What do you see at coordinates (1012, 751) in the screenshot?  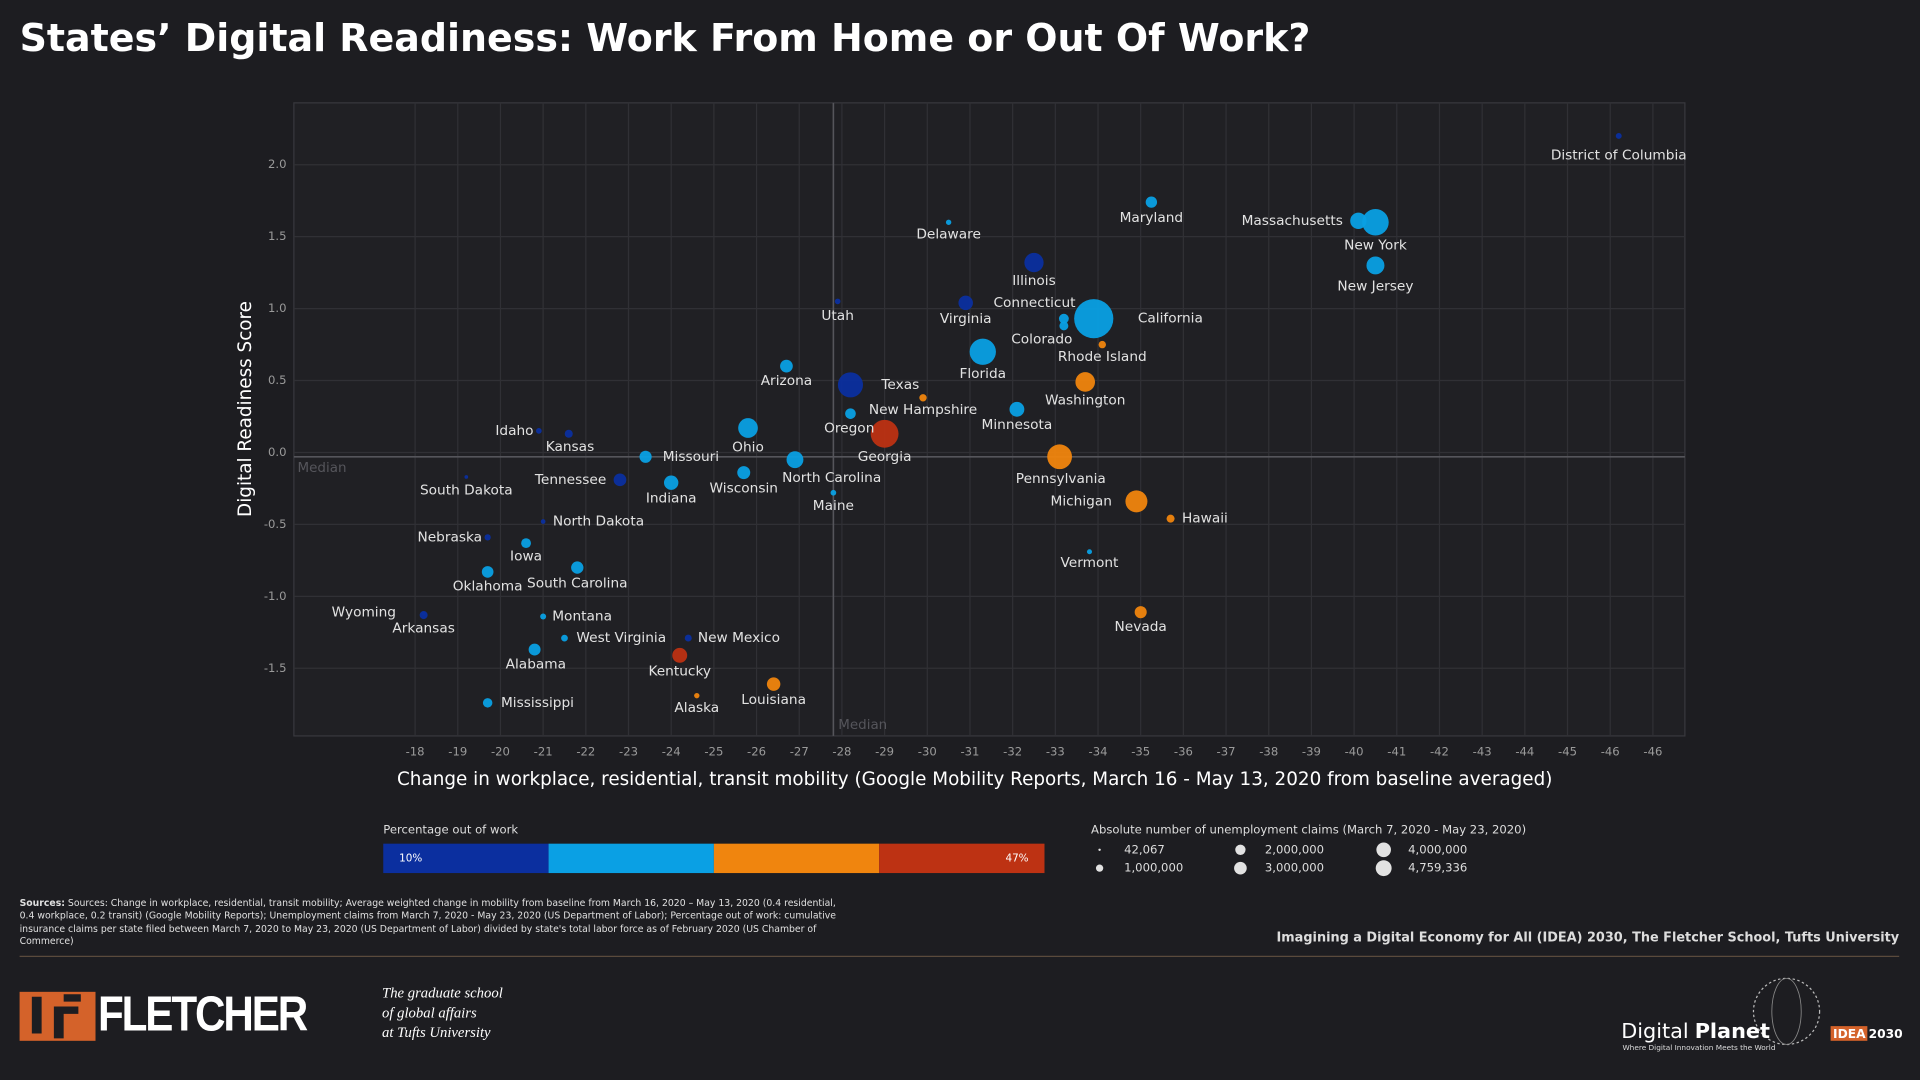 I see `x-tick-label: -32` at bounding box center [1012, 751].